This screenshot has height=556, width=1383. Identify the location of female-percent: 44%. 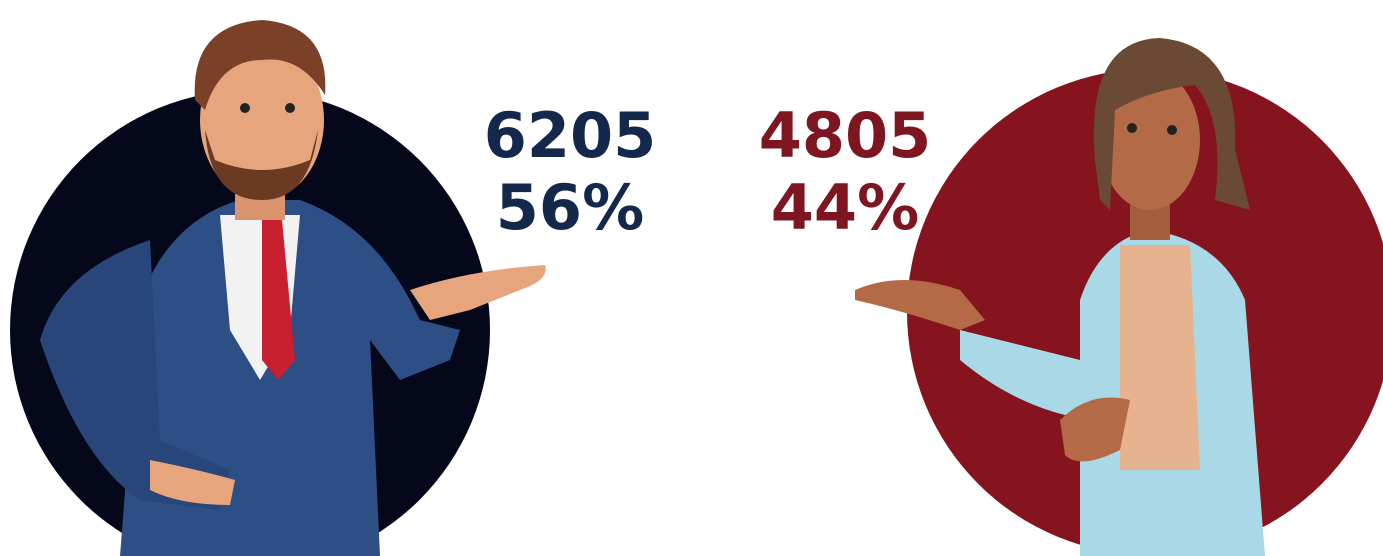
(845, 207).